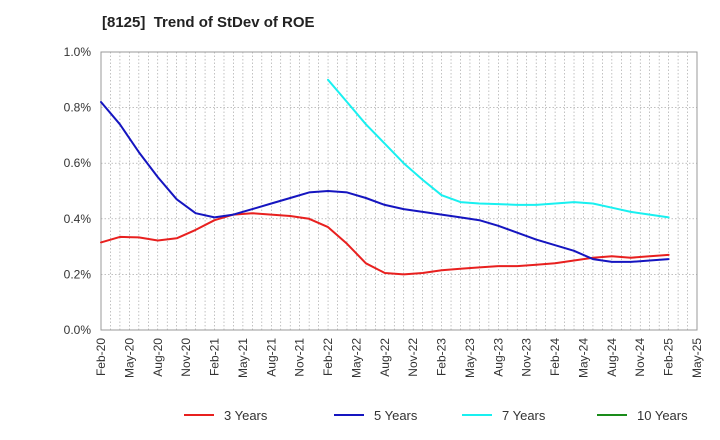 Image resolution: width=720 pixels, height=440 pixels. What do you see at coordinates (208, 22) in the screenshot?
I see `chart-title: [8125] Trend of StDev of ROE` at bounding box center [208, 22].